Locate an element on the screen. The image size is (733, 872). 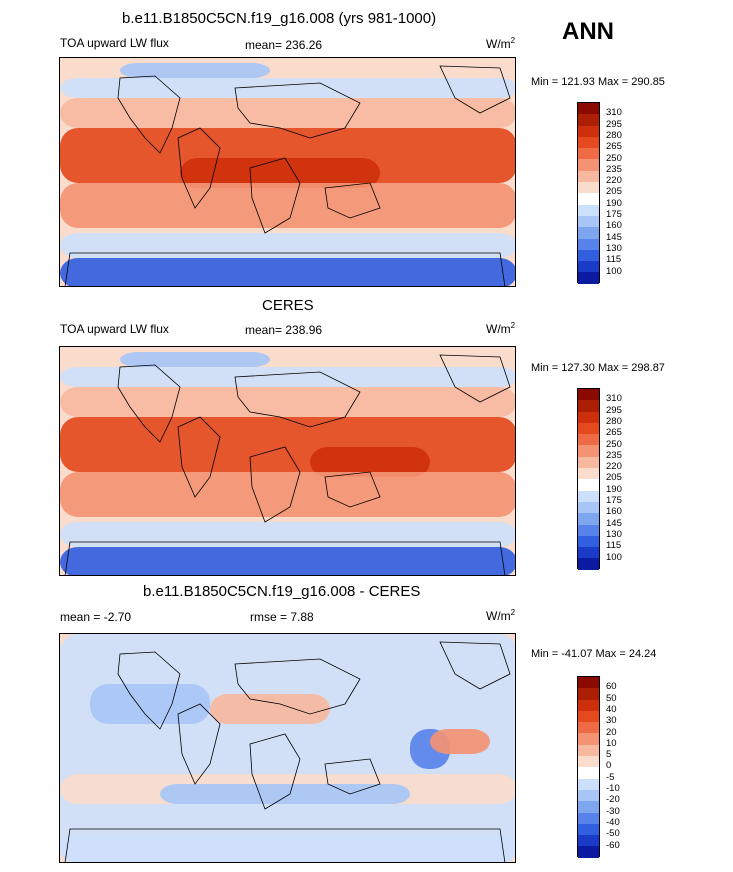
panel1-variable-label: TOA upward LW flux is located at coordinates (114, 43).